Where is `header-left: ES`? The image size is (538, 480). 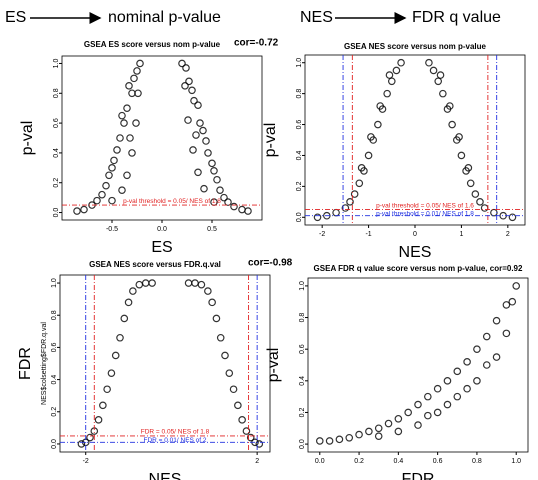 header-left: ES is located at coordinates (15, 17).